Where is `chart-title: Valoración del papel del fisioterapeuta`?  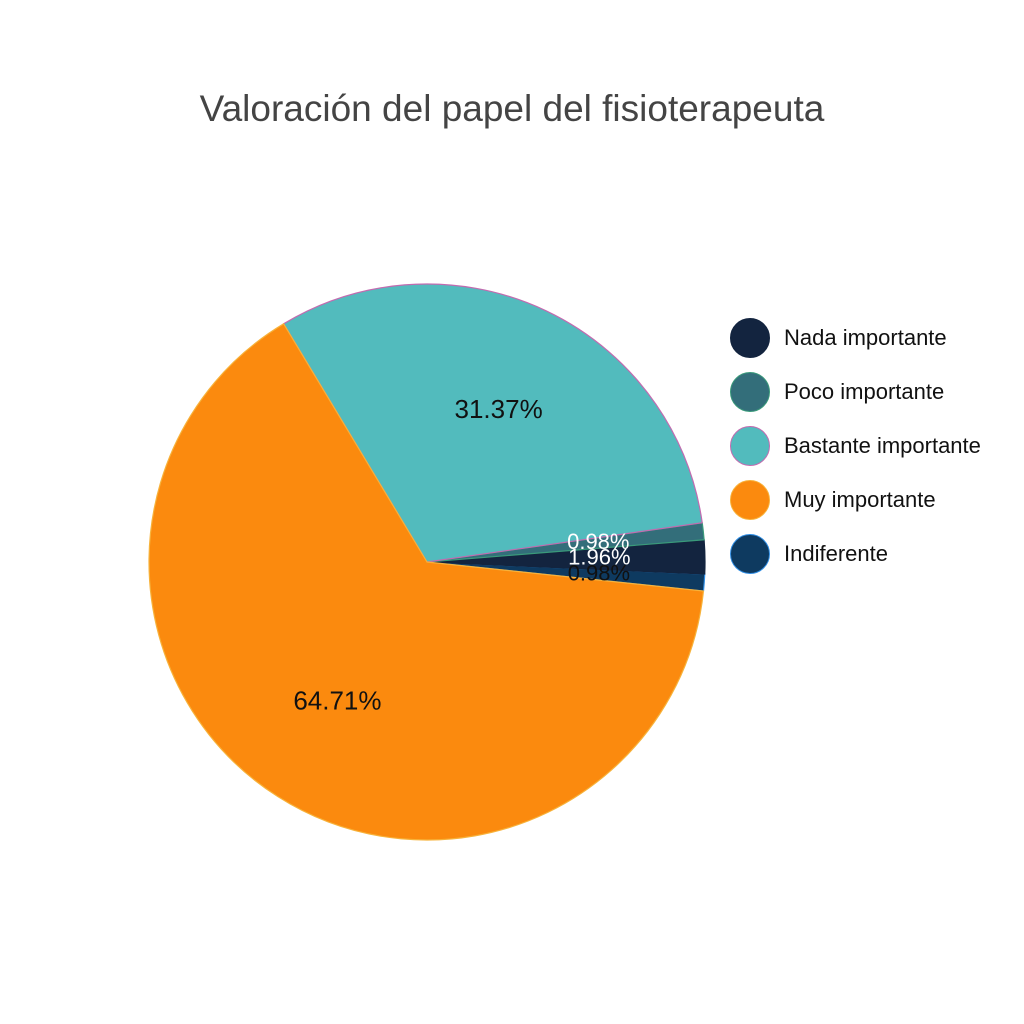 chart-title: Valoración del papel del fisioterapeuta is located at coordinates (512, 108).